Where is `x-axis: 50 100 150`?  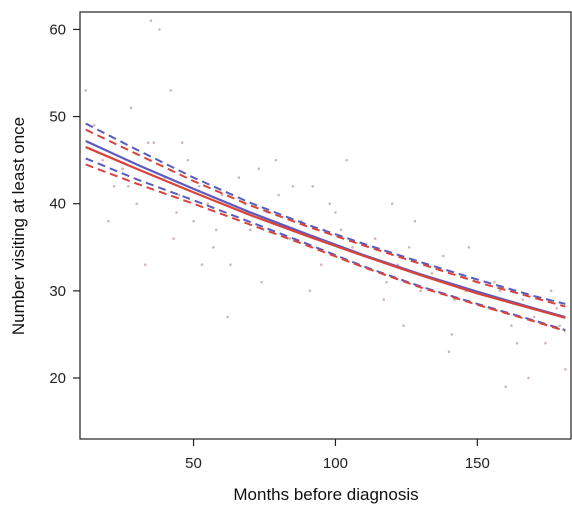
x-axis: 50 100 150 is located at coordinates (337, 455).